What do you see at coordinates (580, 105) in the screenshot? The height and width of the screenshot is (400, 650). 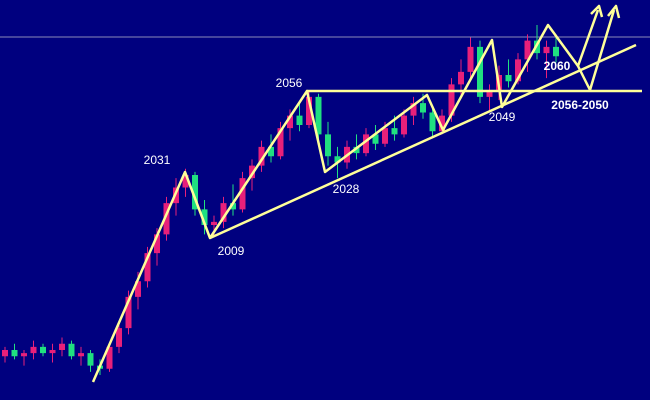 I see `annotation-label: 2056-2050` at bounding box center [580, 105].